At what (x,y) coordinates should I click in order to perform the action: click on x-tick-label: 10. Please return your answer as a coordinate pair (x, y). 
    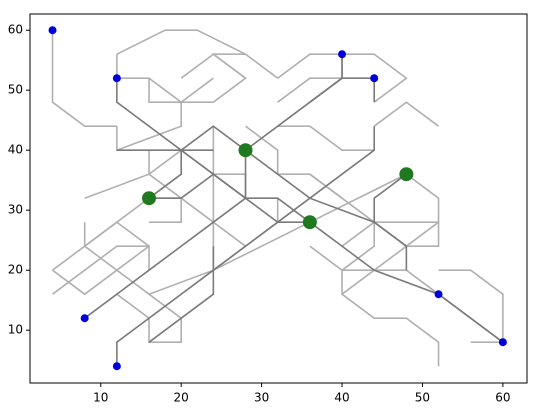
    Looking at the image, I should click on (100, 398).